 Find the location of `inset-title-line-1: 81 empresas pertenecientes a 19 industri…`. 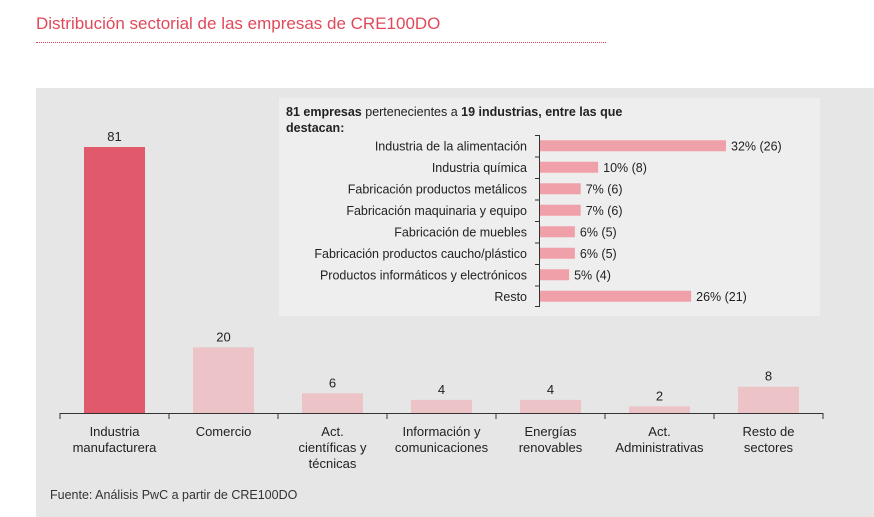

inset-title-line-1: 81 empresas pertenecientes a 19 industri… is located at coordinates (454, 112).